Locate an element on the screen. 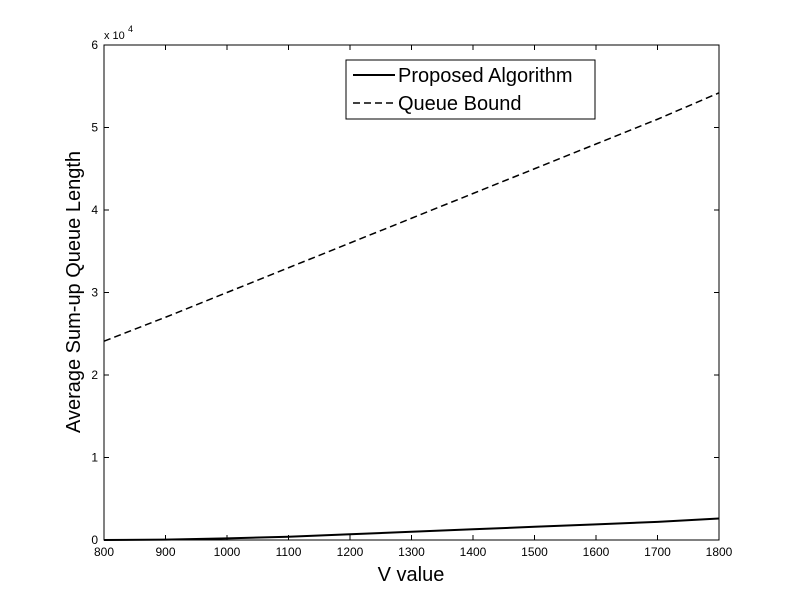 The width and height of the screenshot is (795, 607). x-tick-label: 800 is located at coordinates (104, 552).